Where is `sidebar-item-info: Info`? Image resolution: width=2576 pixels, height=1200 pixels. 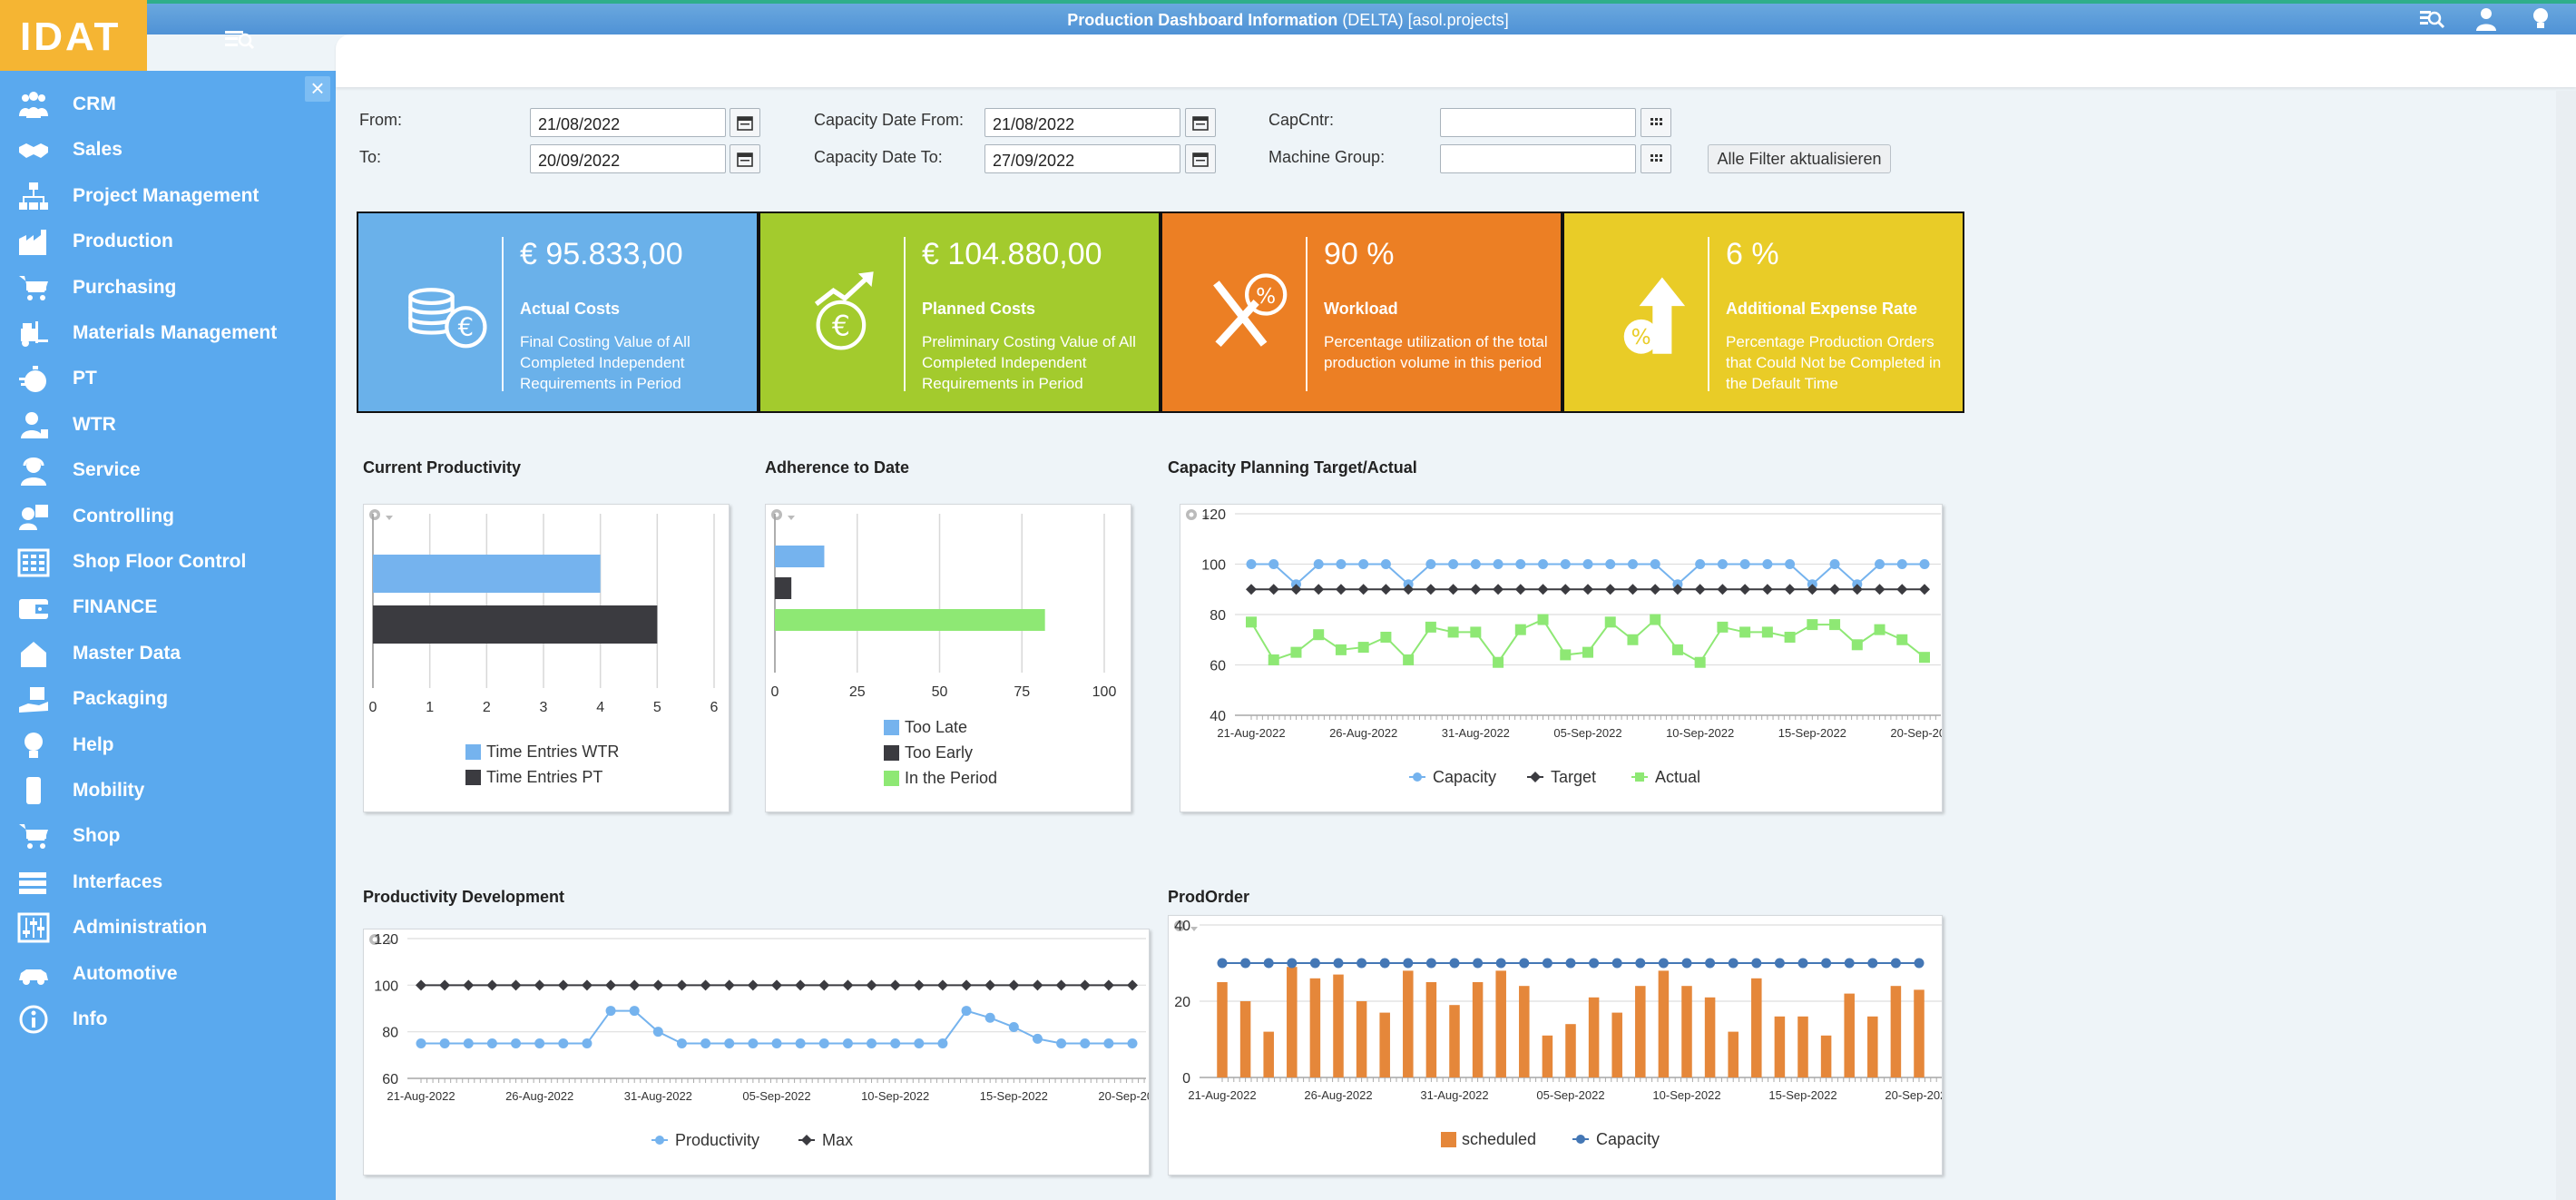
sidebar-item-info: Info is located at coordinates (168, 1019).